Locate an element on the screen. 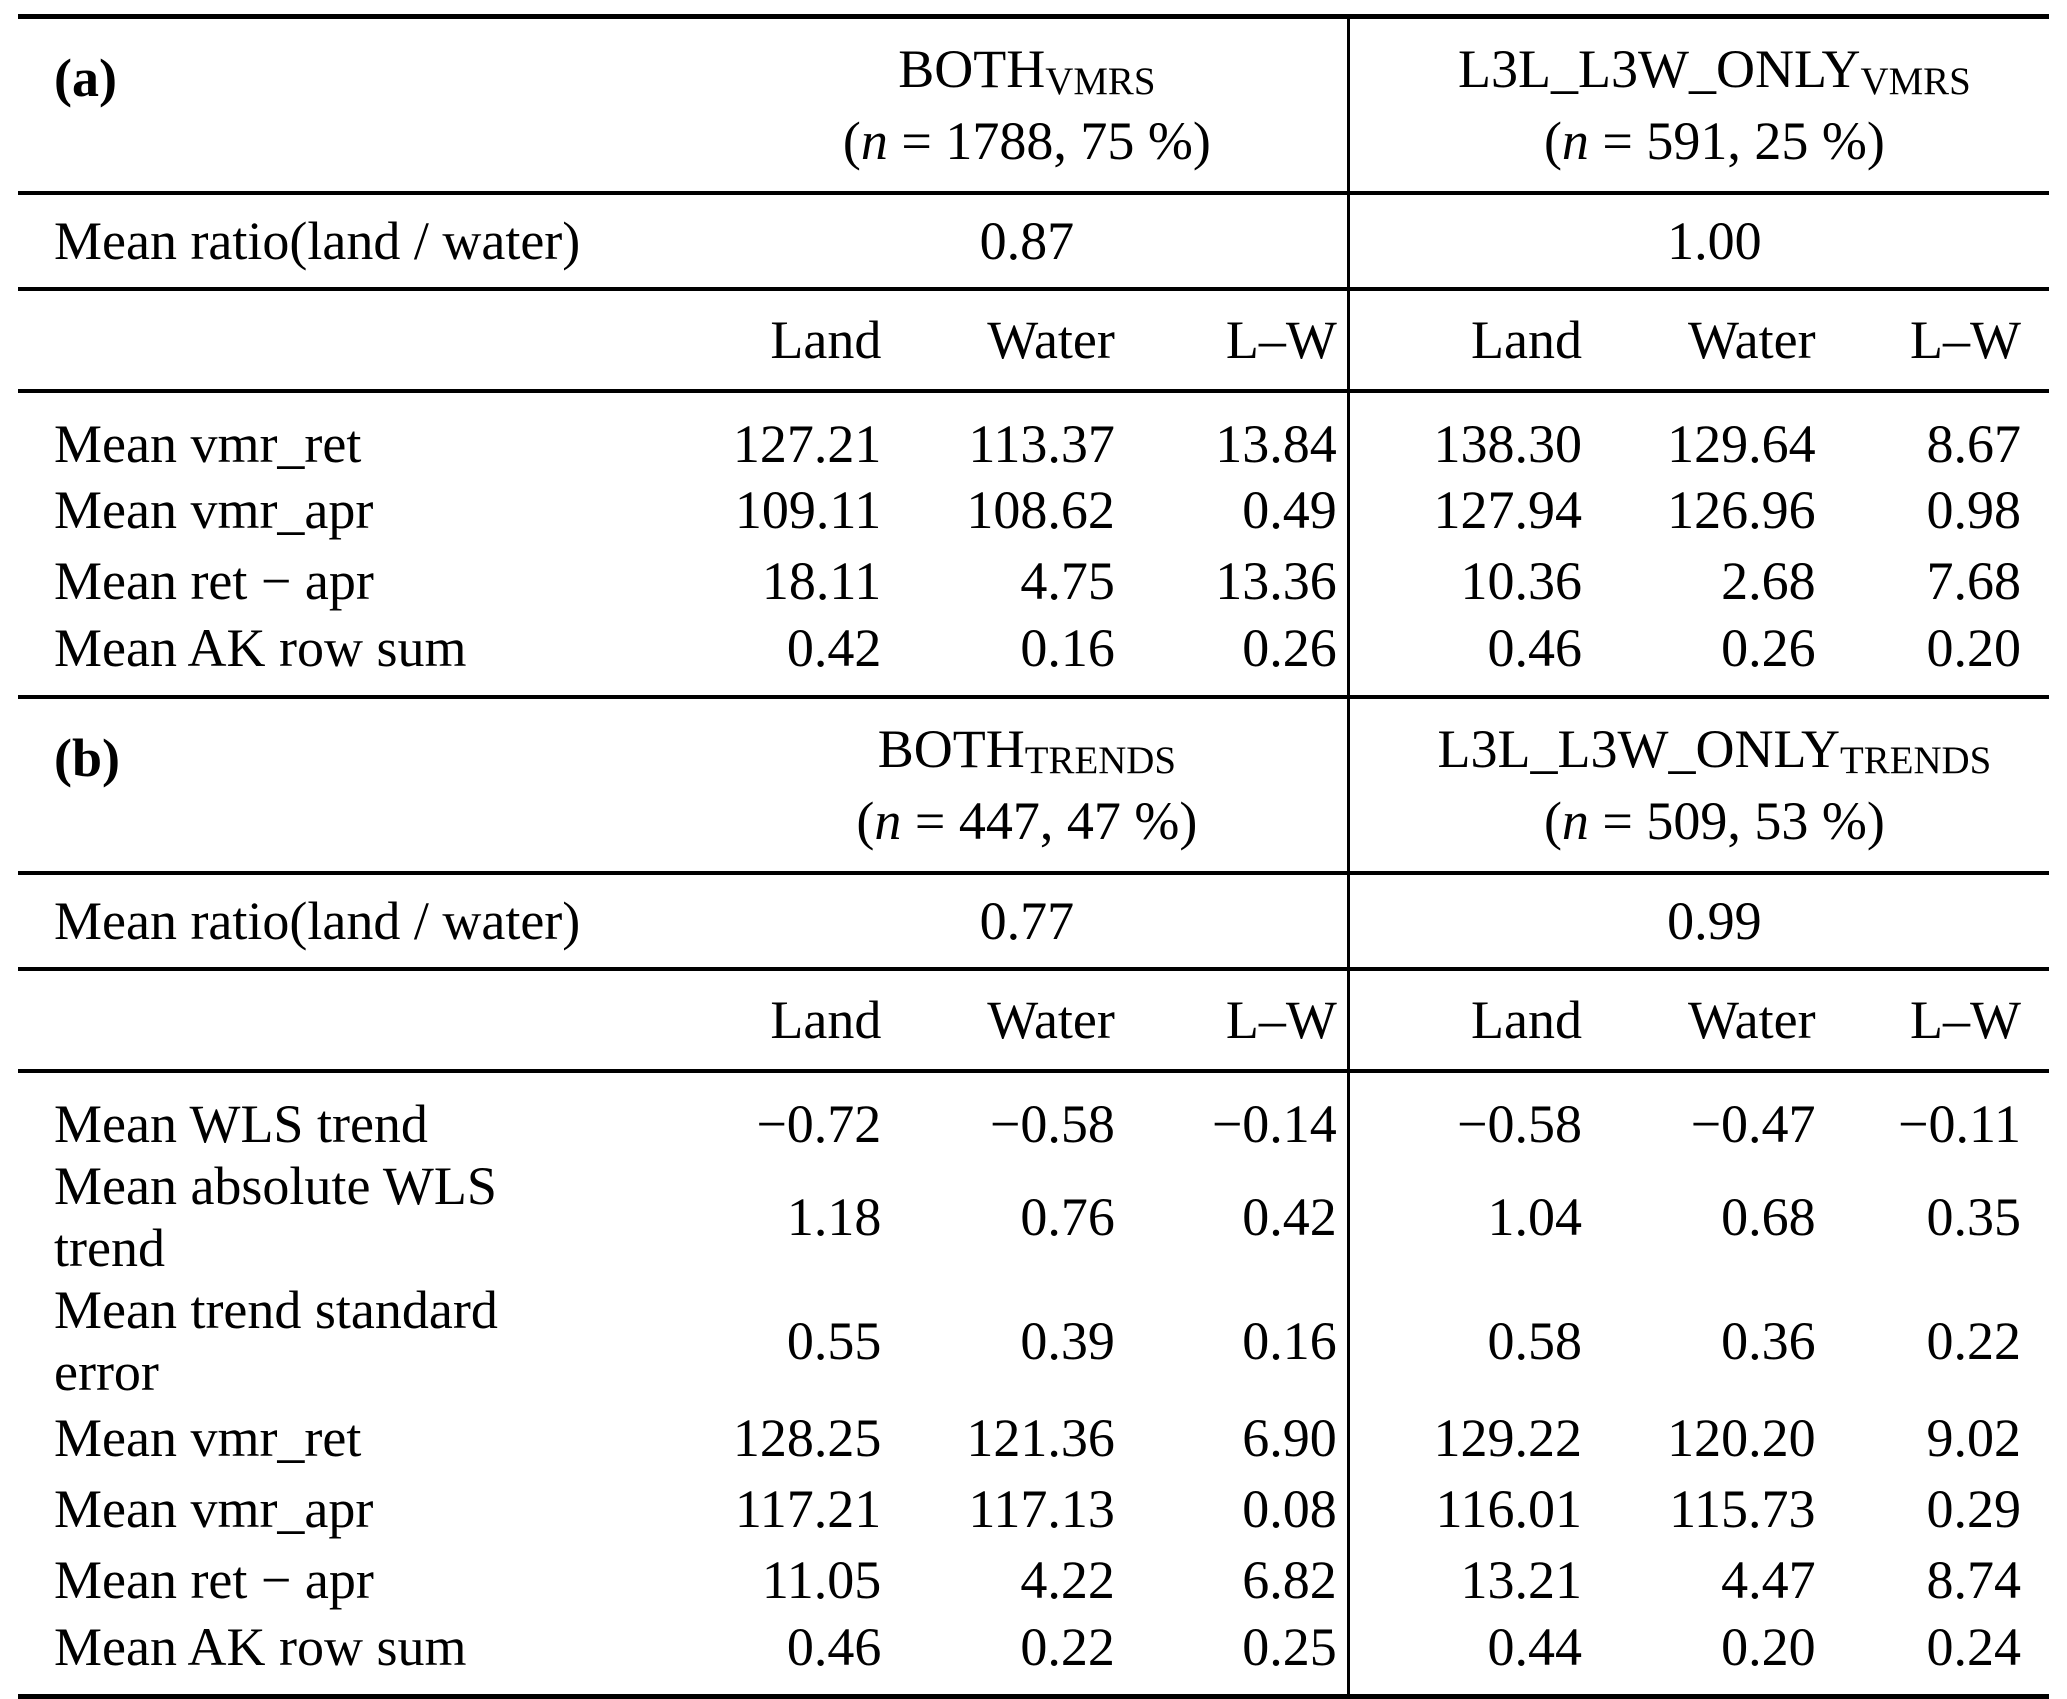 This screenshot has height=1699, width=2067. cell-value: −0.72 is located at coordinates (819, 1123).